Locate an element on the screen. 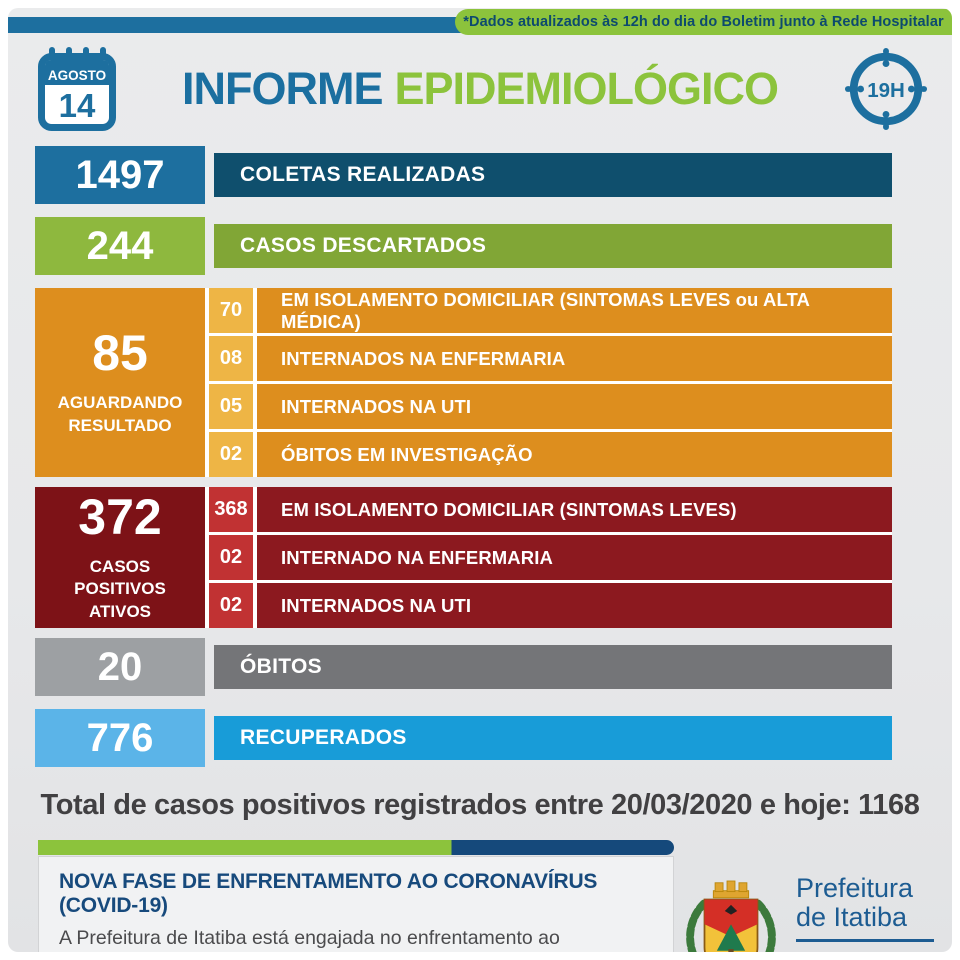  logo-text-block: Prefeitura de Itatiba GOVERNO PRESENTE is located at coordinates (867, 912).